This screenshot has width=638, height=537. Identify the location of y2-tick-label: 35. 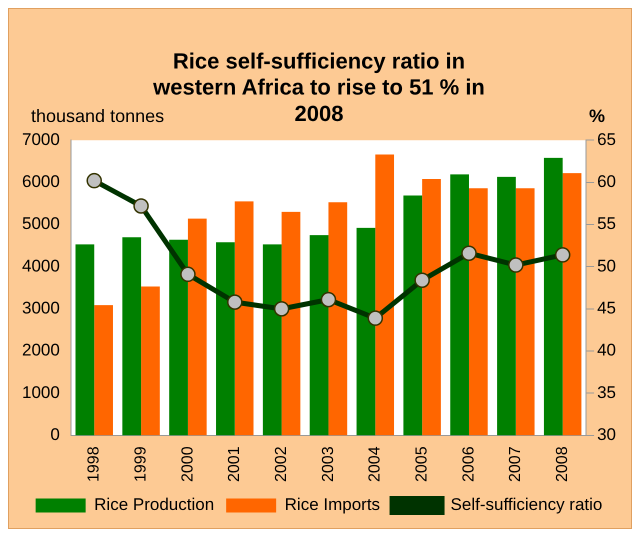
(606, 392).